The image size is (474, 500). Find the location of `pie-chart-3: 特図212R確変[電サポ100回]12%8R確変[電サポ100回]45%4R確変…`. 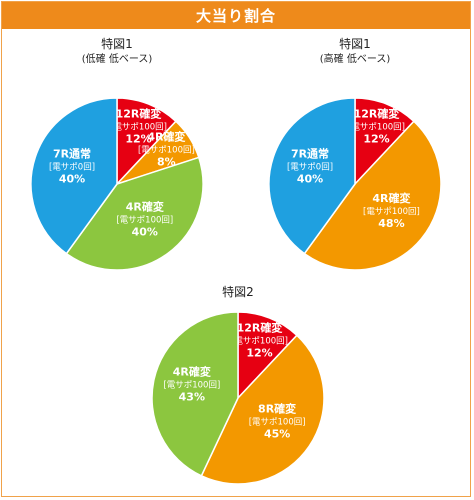

pie-chart-3: 特図212R確変[電サポ100回]12%8R確変[電サポ100回]45%4R確変… is located at coordinates (238, 384).